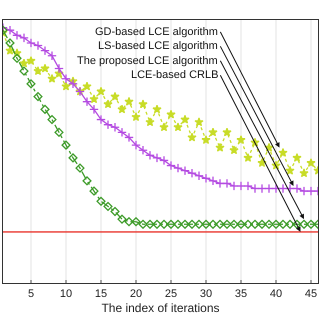 The height and width of the screenshot is (320, 320). I want to click on x-tick-label: 20, so click(136, 294).